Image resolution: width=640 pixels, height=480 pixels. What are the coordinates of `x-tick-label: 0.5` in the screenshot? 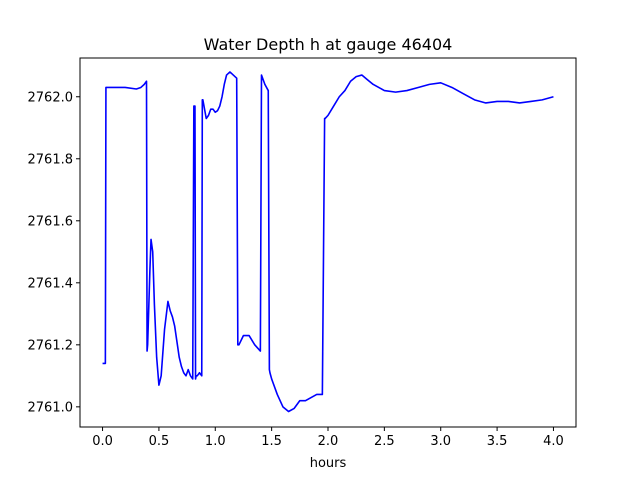 It's located at (159, 441).